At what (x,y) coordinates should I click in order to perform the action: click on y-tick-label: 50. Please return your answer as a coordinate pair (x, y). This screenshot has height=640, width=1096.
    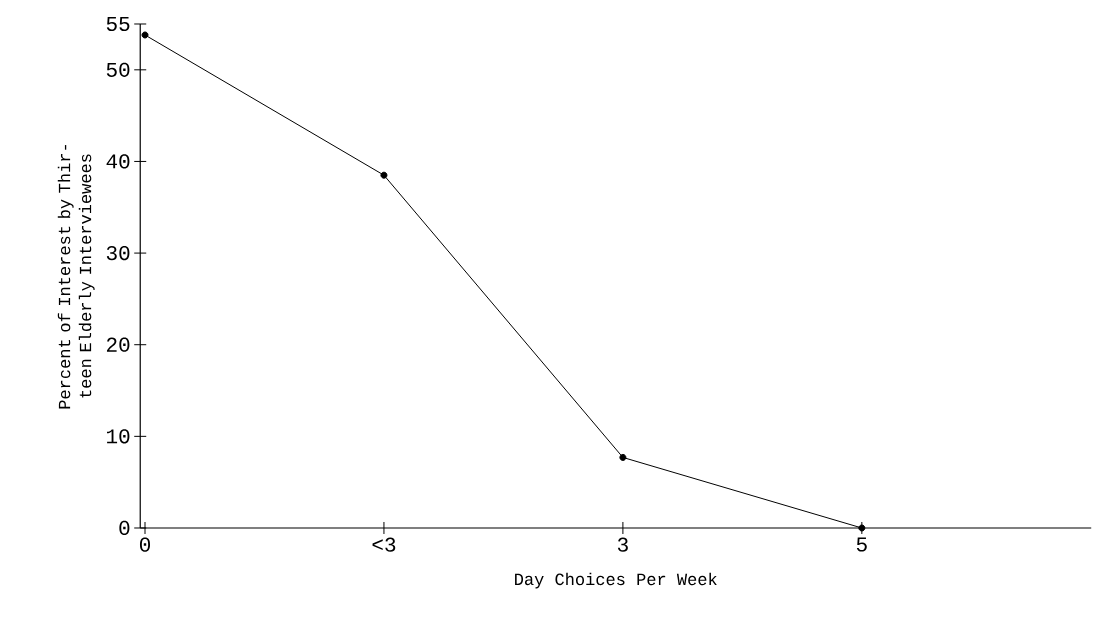
    Looking at the image, I should click on (118, 69).